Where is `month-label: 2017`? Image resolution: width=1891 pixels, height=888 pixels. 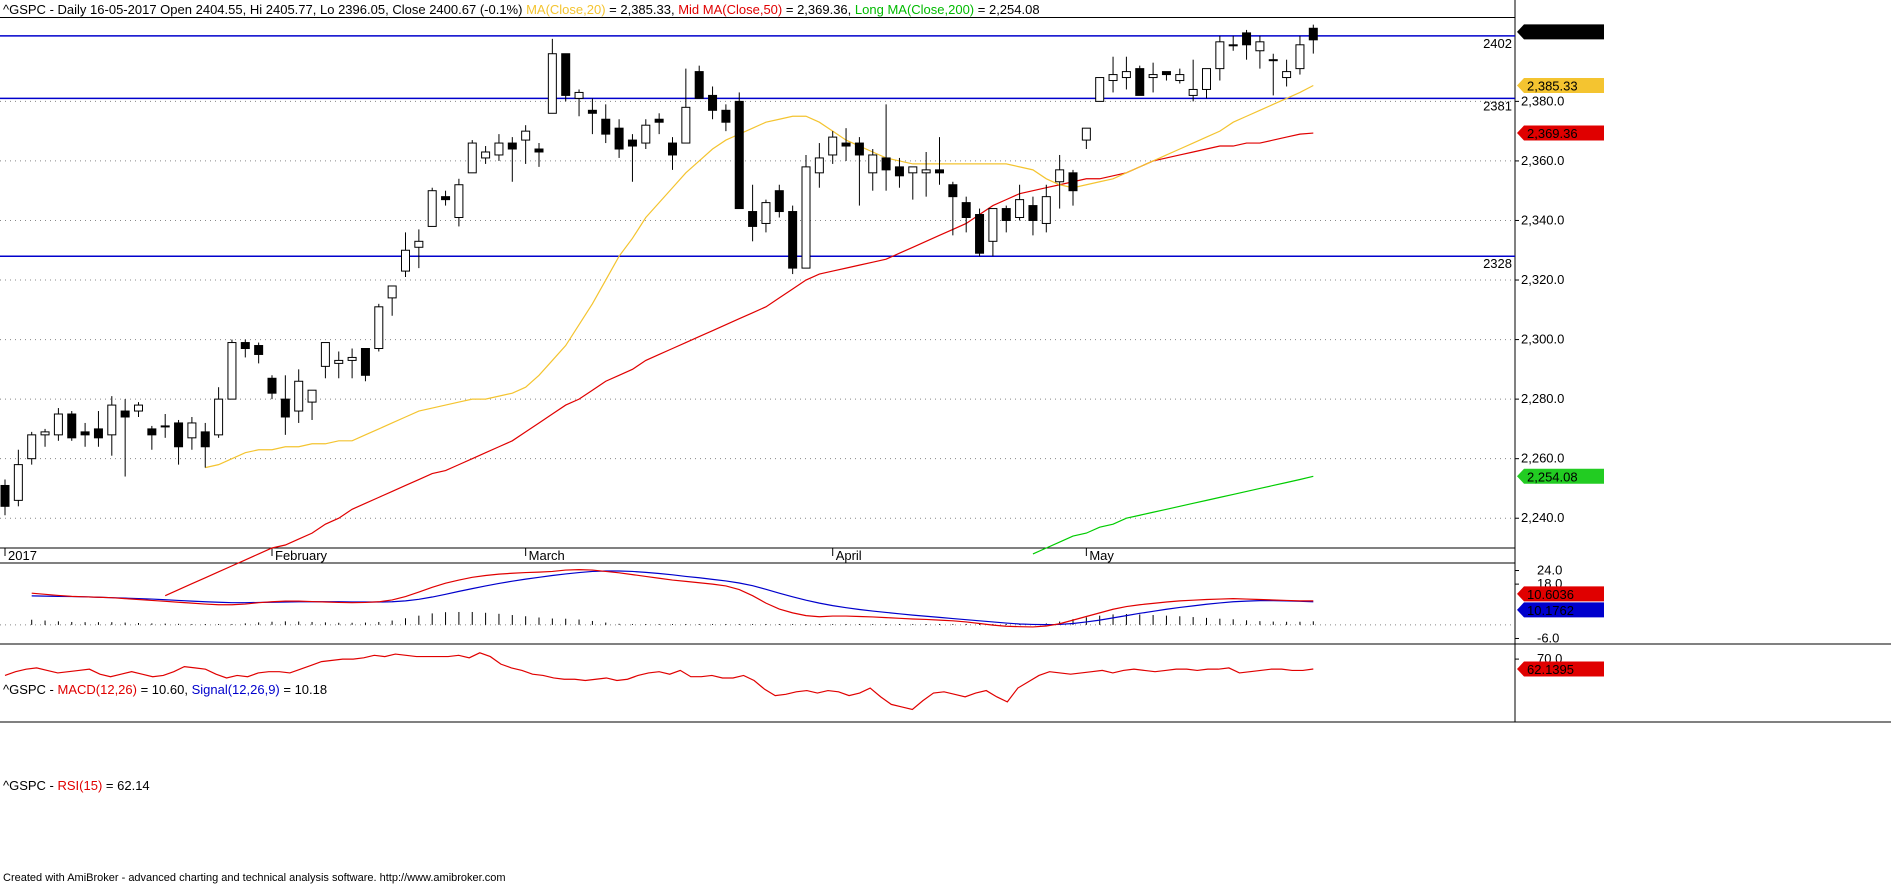
month-label: 2017 is located at coordinates (22, 555).